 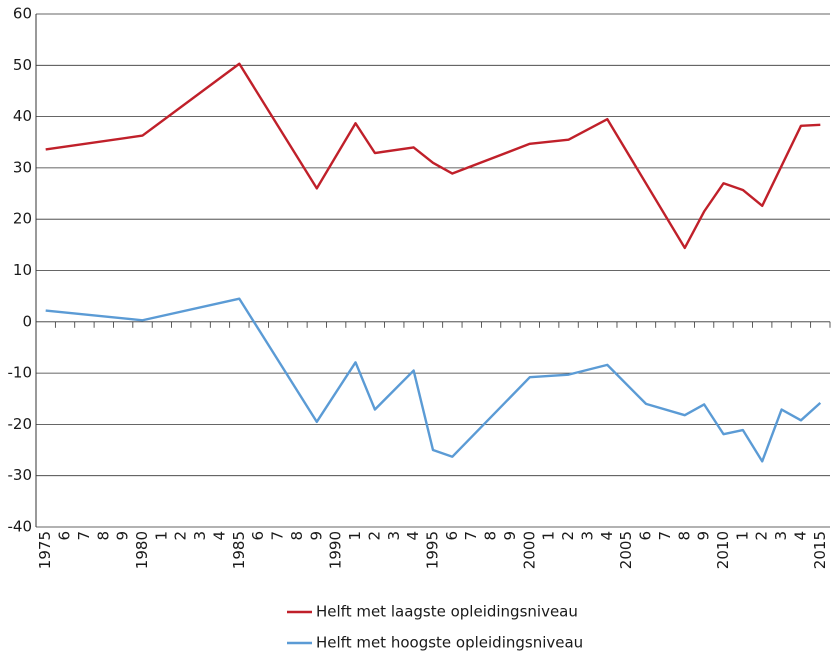 What do you see at coordinates (20, 527) in the screenshot?
I see `y-tick-label: -40` at bounding box center [20, 527].